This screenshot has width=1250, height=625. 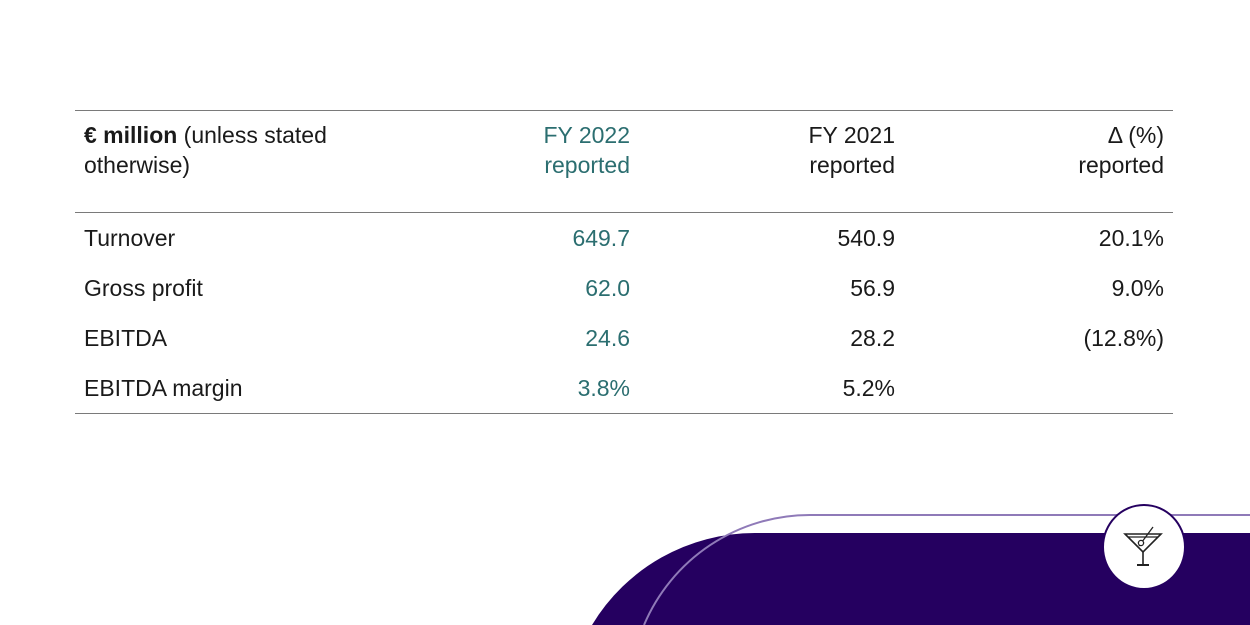 I want to click on row-label: EBITDA, so click(x=126, y=338).